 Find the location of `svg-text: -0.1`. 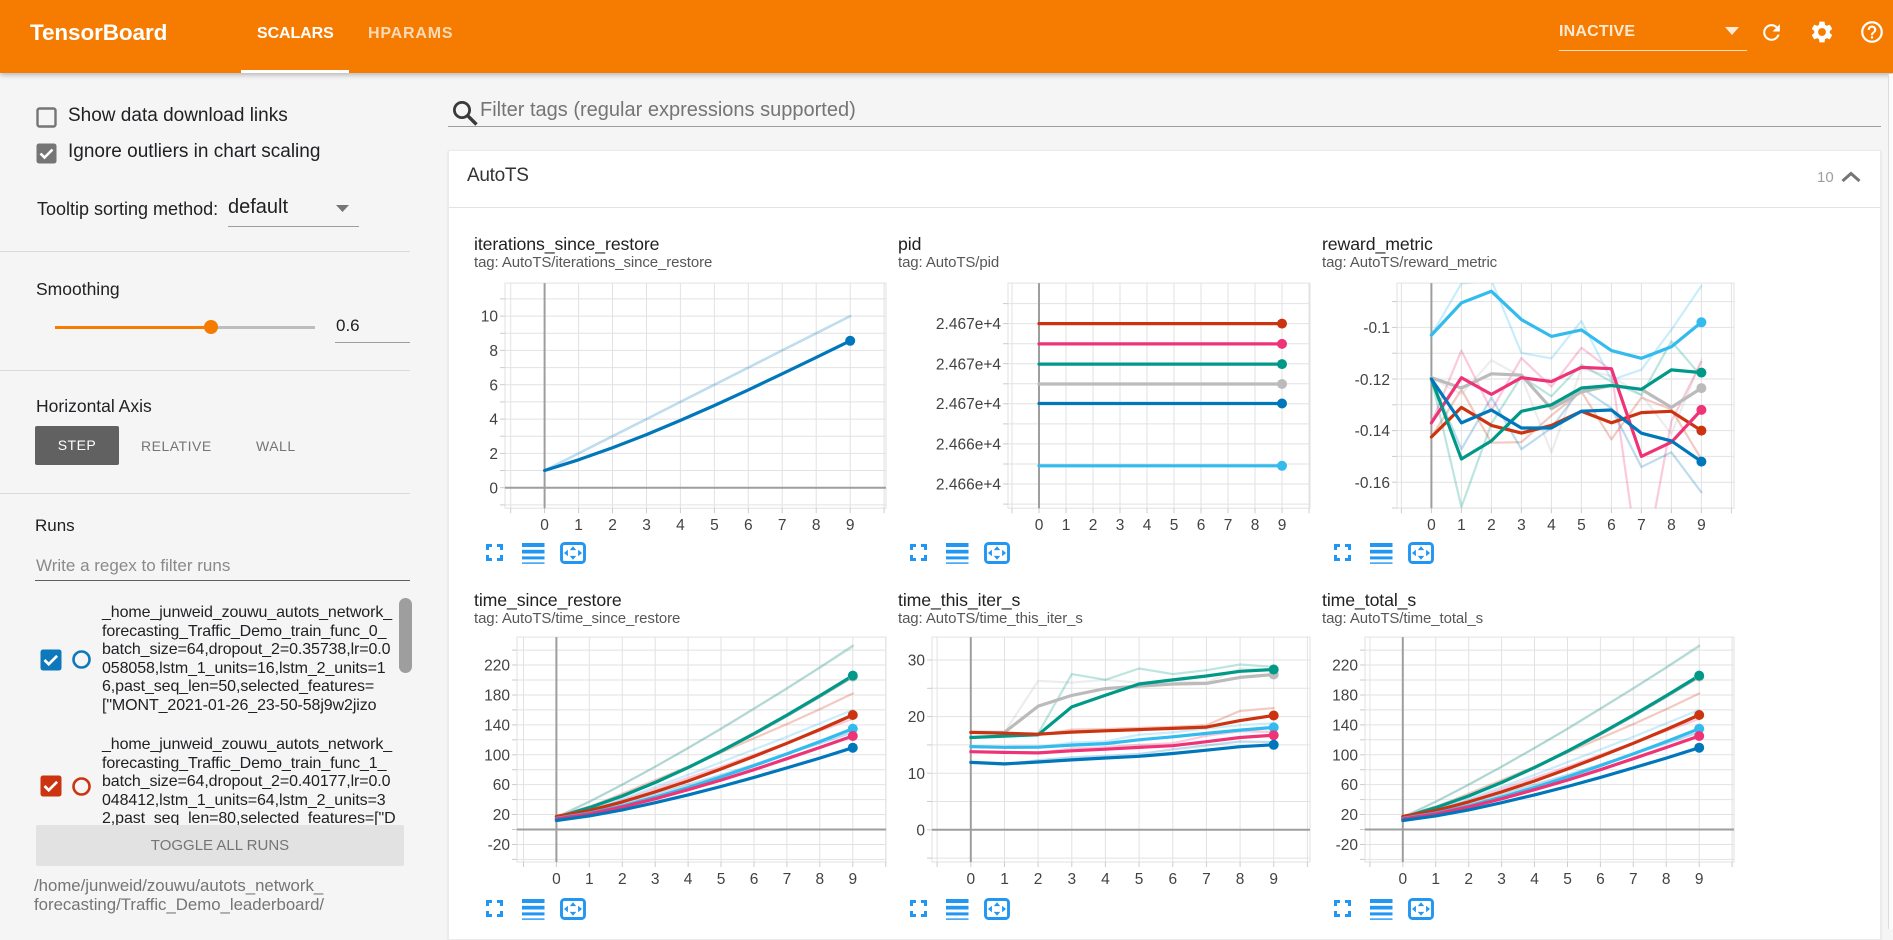

svg-text: -0.1 is located at coordinates (1376, 328).